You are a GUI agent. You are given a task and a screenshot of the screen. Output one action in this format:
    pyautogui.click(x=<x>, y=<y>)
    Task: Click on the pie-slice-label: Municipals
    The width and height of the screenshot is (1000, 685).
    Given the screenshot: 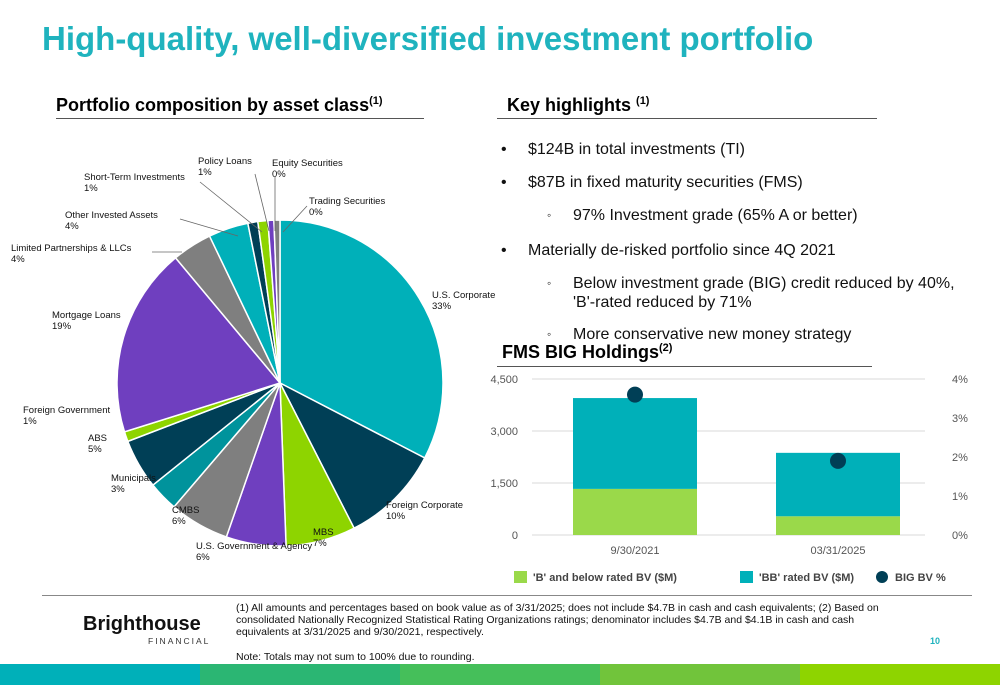 What is the action you would take?
    pyautogui.click(x=133, y=478)
    